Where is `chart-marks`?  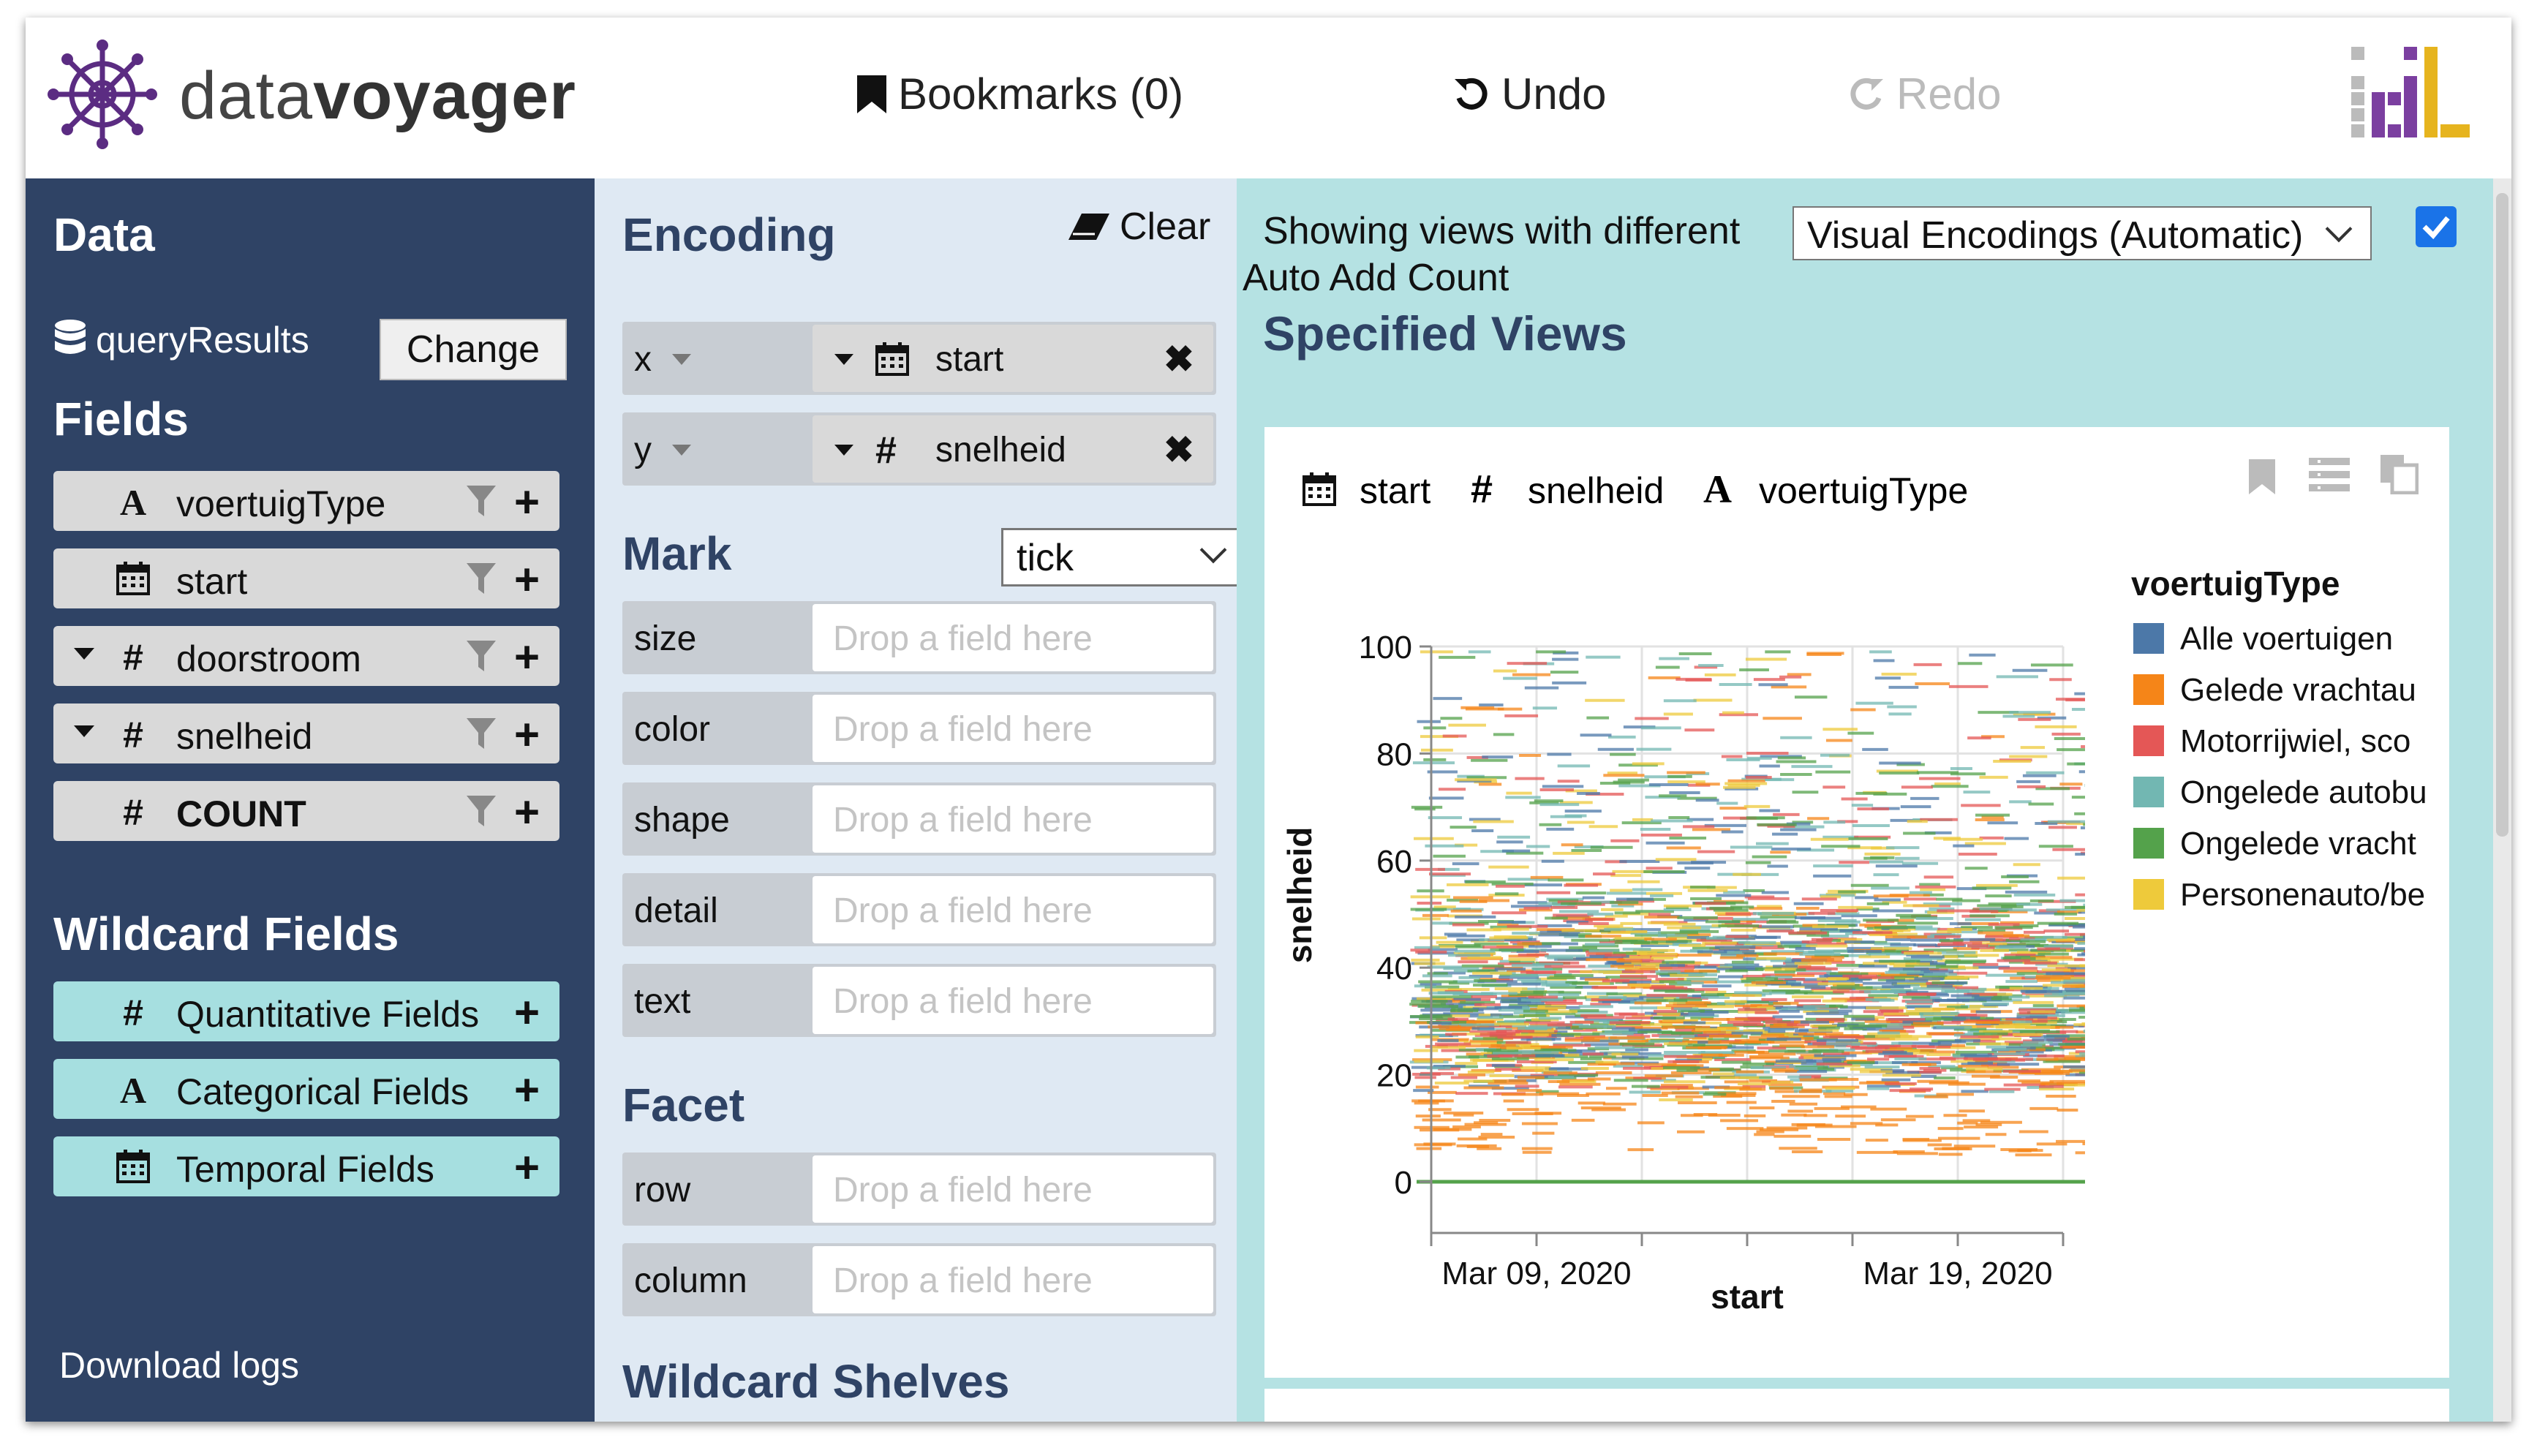
chart-marks is located at coordinates (1747, 917).